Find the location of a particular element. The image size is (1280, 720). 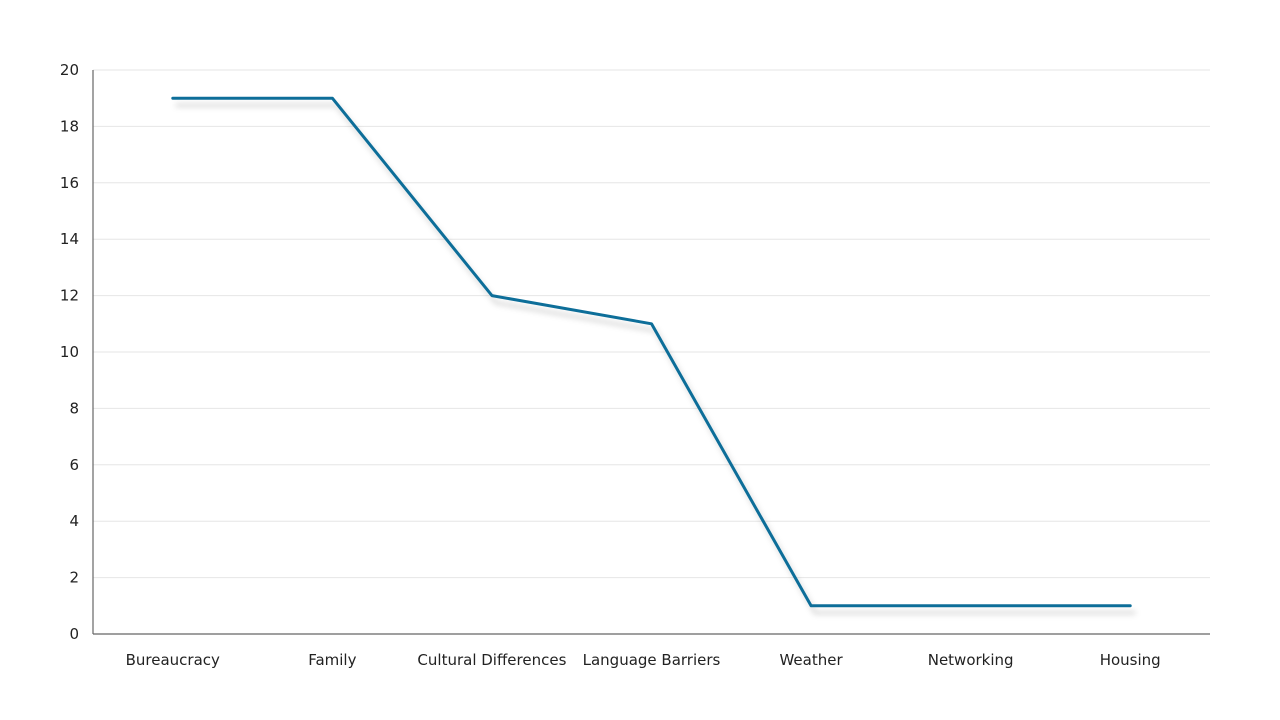

y-tick-label: 2 is located at coordinates (74, 578).